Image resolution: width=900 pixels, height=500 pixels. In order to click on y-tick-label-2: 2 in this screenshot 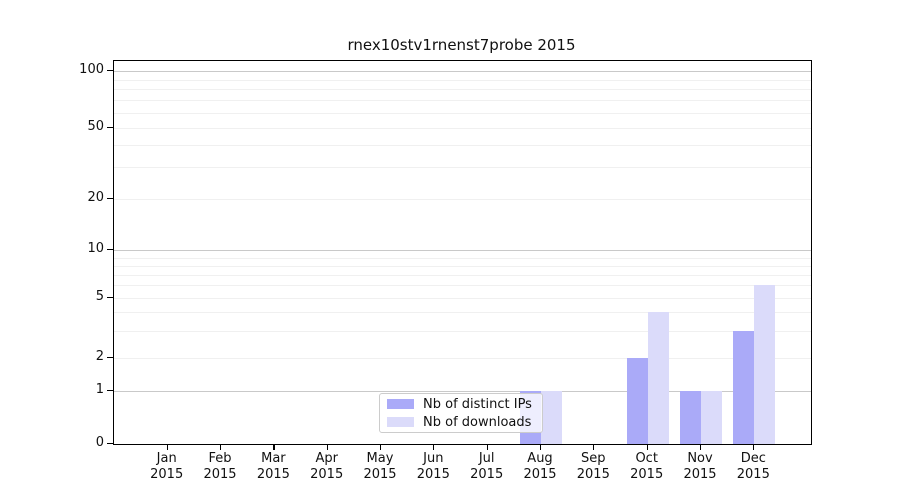, I will do `click(99, 356)`.